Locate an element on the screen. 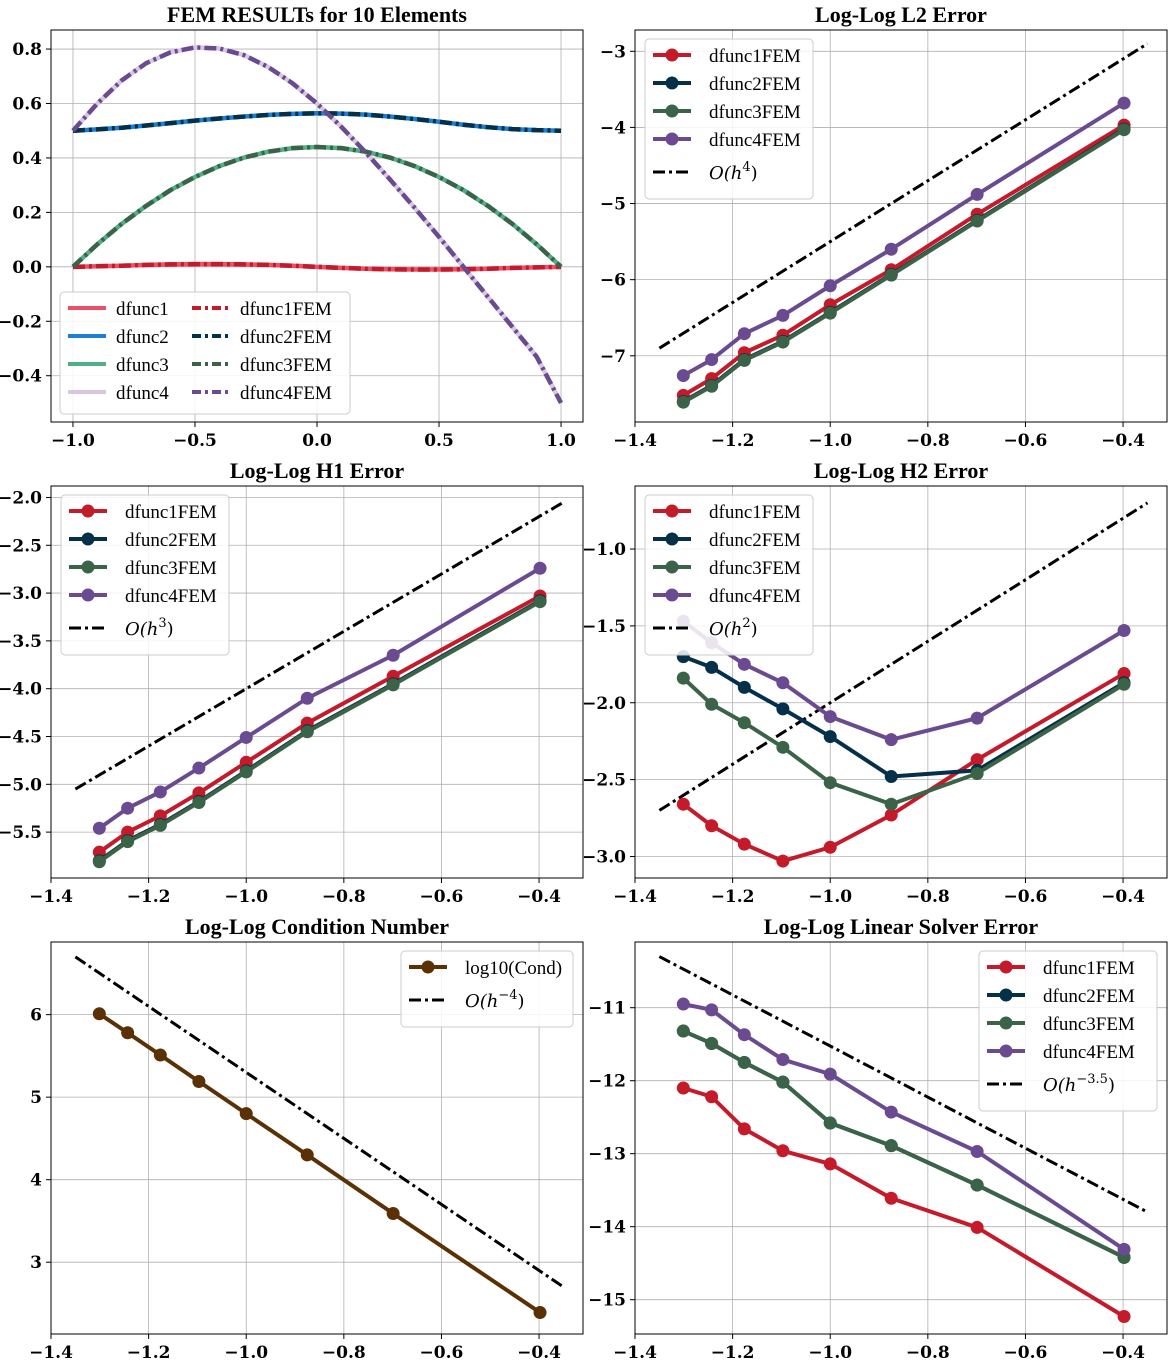  x-tick-label: 0.5 is located at coordinates (439, 441).